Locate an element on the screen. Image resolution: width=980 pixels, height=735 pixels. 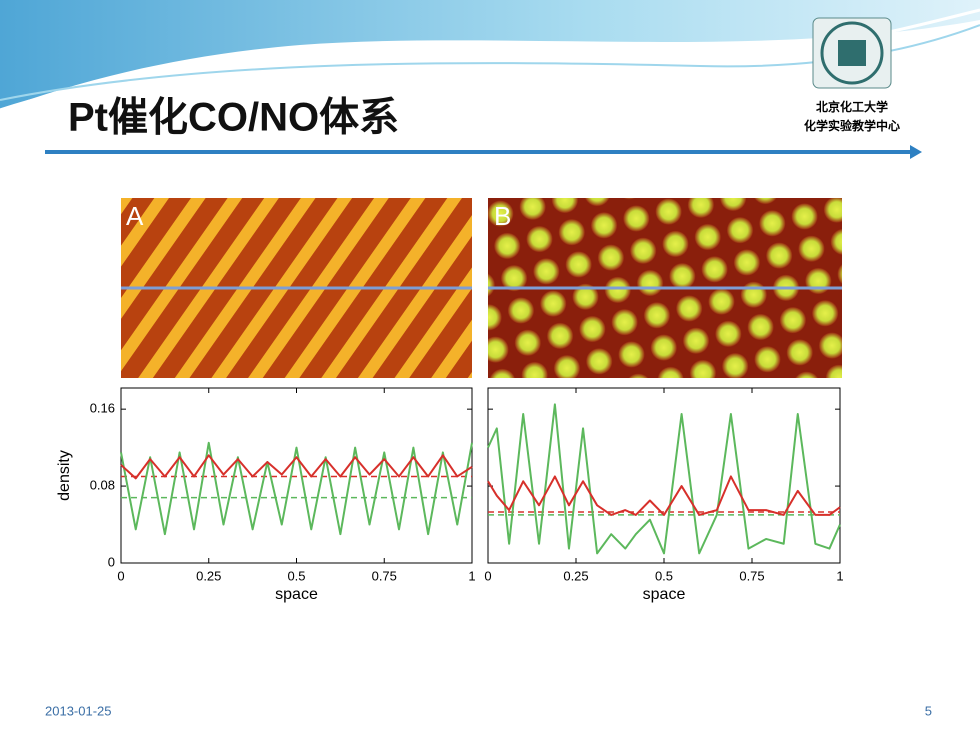
logo-line: 化学实验教学中心 is located at coordinates (852, 125).